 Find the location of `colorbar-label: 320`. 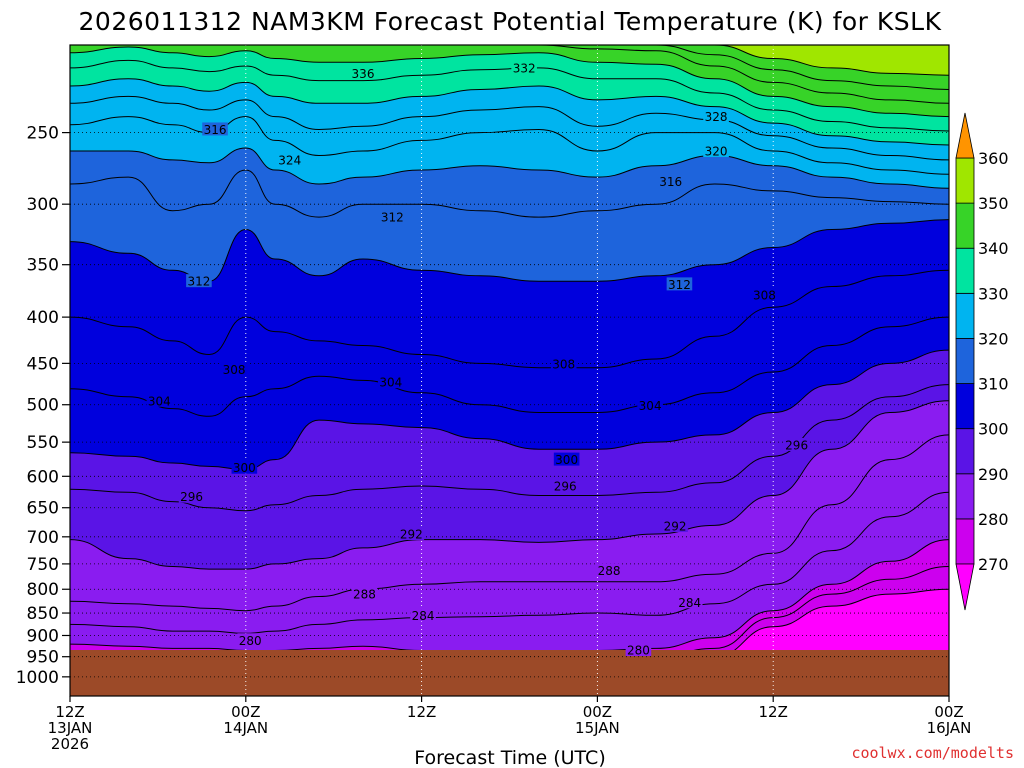

colorbar-label: 320 is located at coordinates (993, 338).